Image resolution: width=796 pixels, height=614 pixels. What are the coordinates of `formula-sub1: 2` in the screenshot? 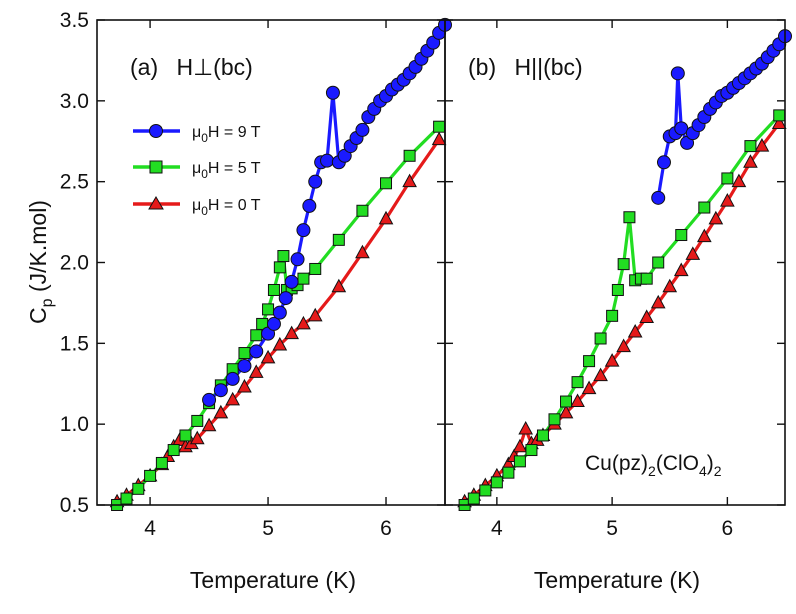 It's located at (652, 471).